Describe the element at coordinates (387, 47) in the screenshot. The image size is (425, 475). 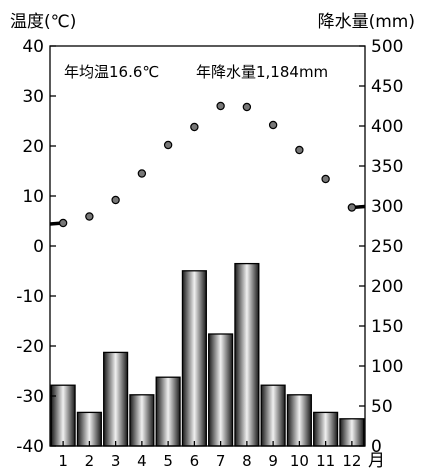
I see `right-tick-label: 500` at that location.